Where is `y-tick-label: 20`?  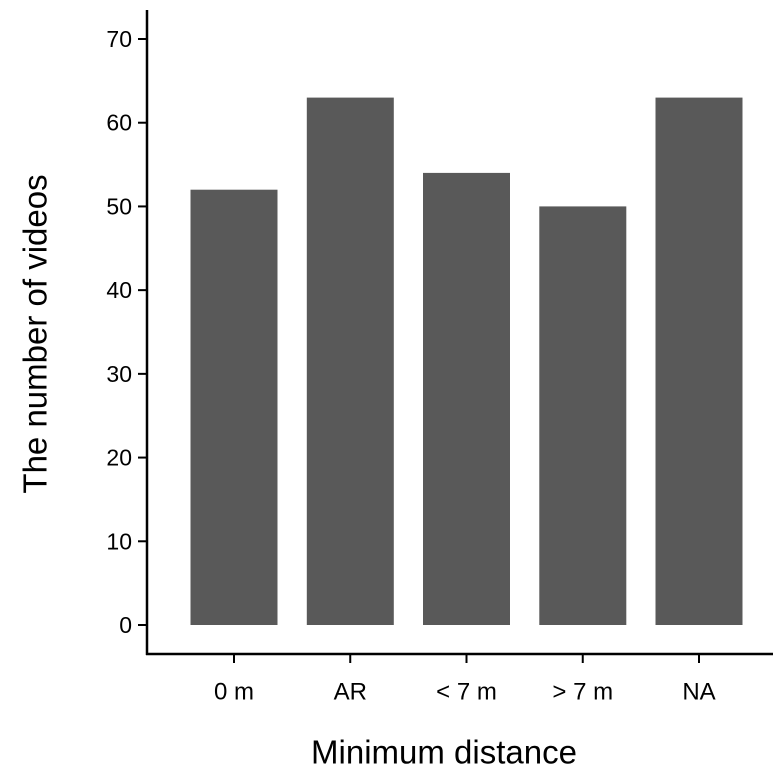 y-tick-label: 20 is located at coordinates (119, 458).